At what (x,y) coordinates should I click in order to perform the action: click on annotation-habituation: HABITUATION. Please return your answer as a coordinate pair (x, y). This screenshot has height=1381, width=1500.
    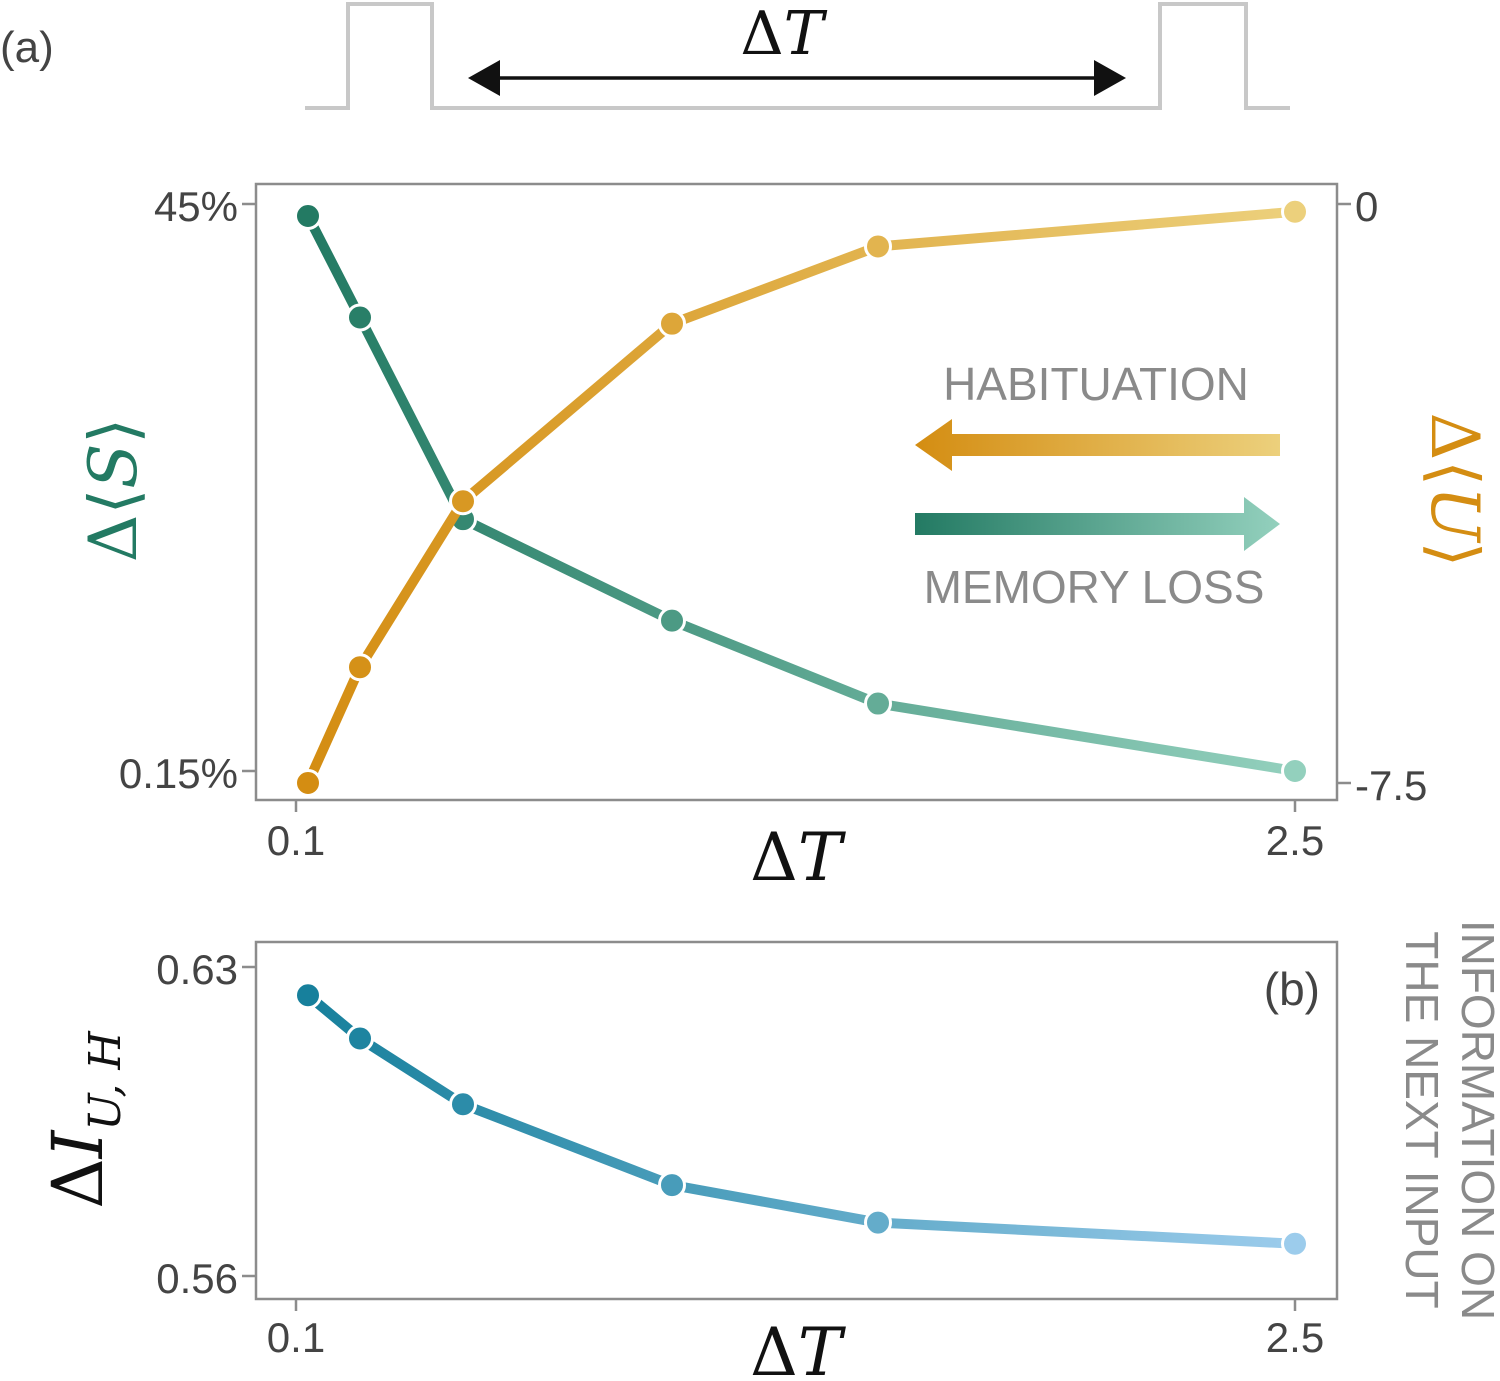
    Looking at the image, I should click on (1096, 384).